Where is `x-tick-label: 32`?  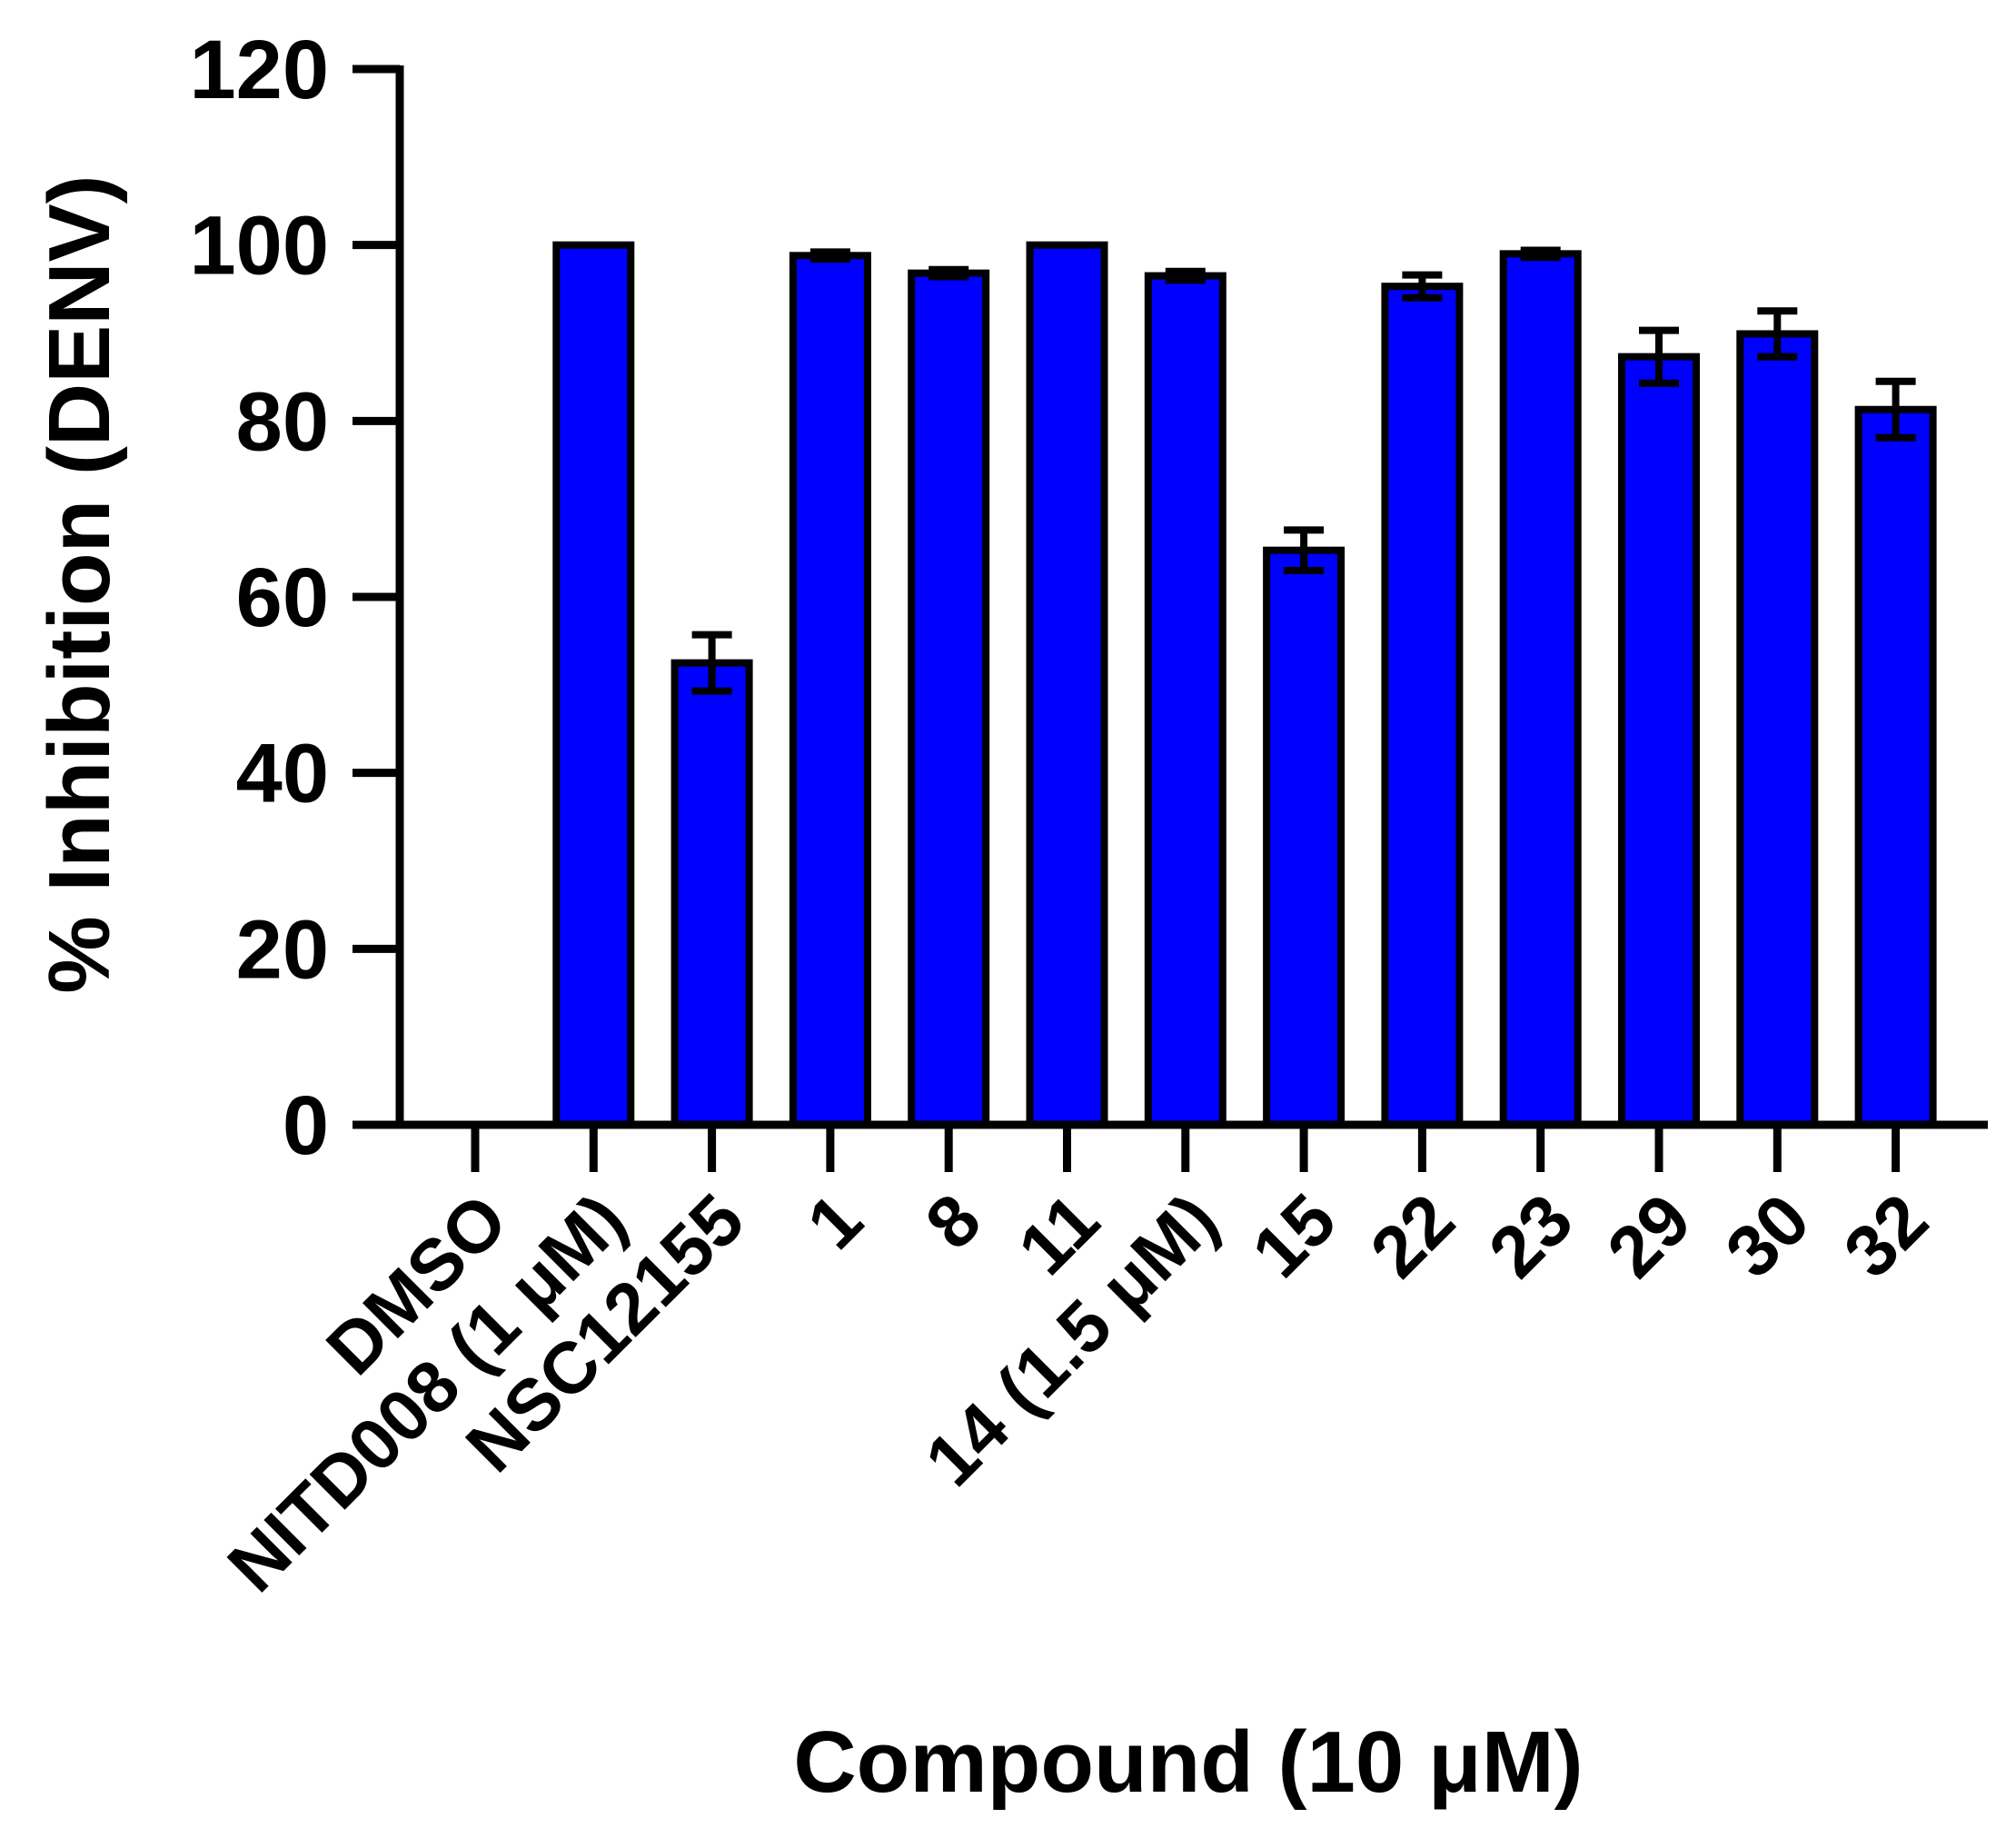
x-tick-label: 32 is located at coordinates (1886, 1235).